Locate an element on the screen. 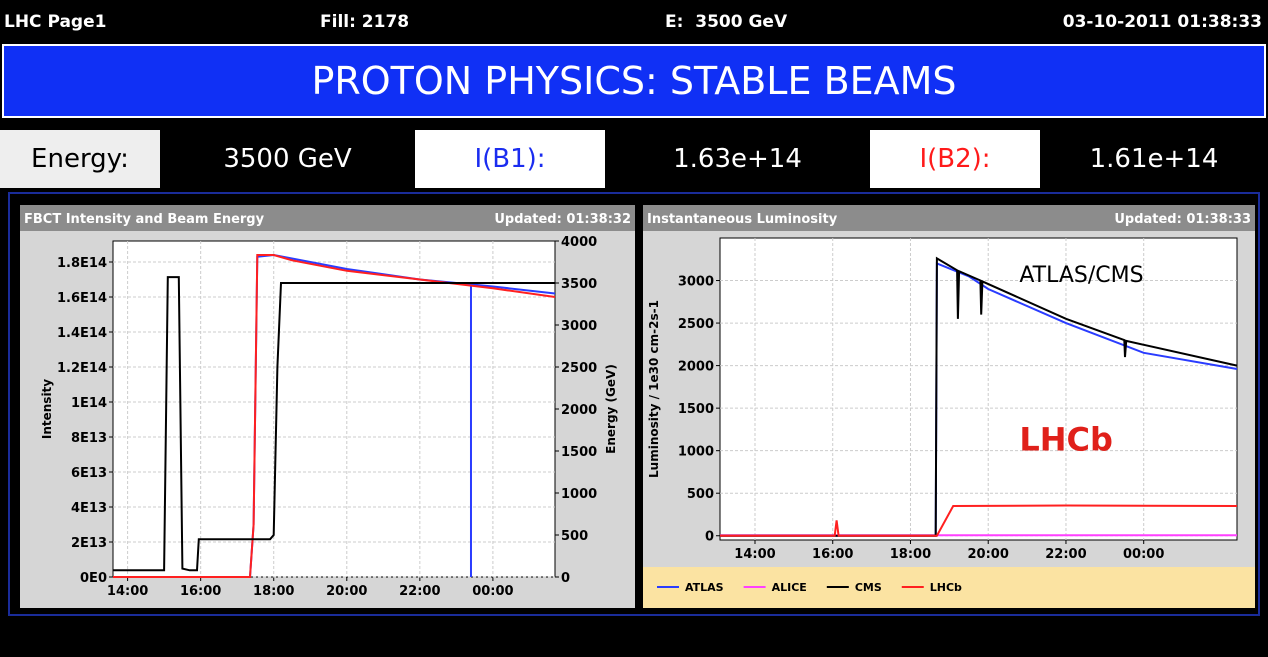  y2-tick-label: 3000 is located at coordinates (579, 326).